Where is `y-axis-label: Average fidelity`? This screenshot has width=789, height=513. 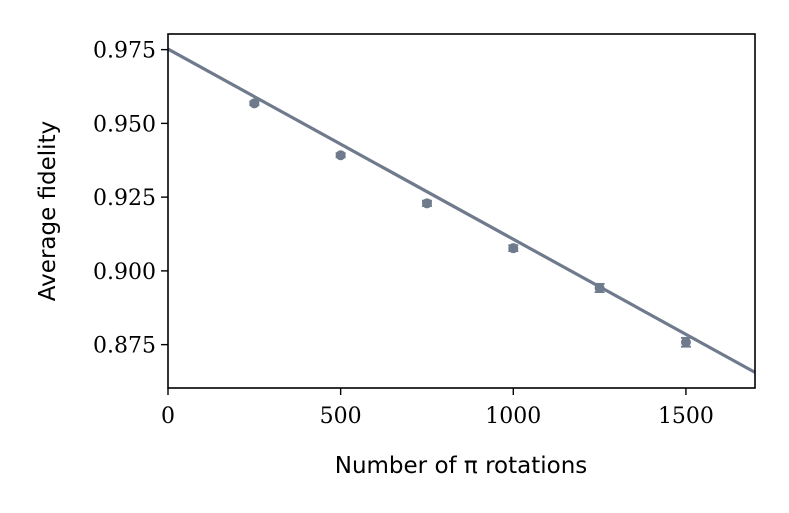 y-axis-label: Average fidelity is located at coordinates (48, 211).